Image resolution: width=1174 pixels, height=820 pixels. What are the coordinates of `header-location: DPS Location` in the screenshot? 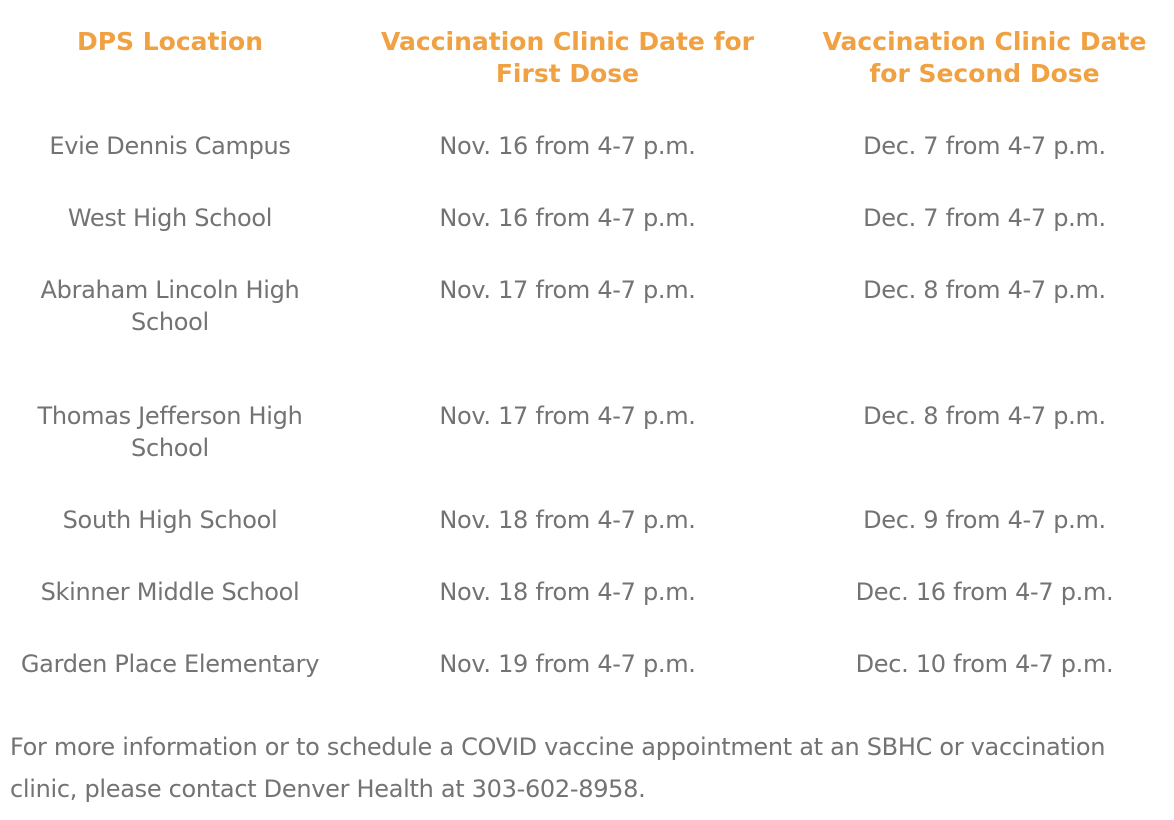 It's located at (170, 41).